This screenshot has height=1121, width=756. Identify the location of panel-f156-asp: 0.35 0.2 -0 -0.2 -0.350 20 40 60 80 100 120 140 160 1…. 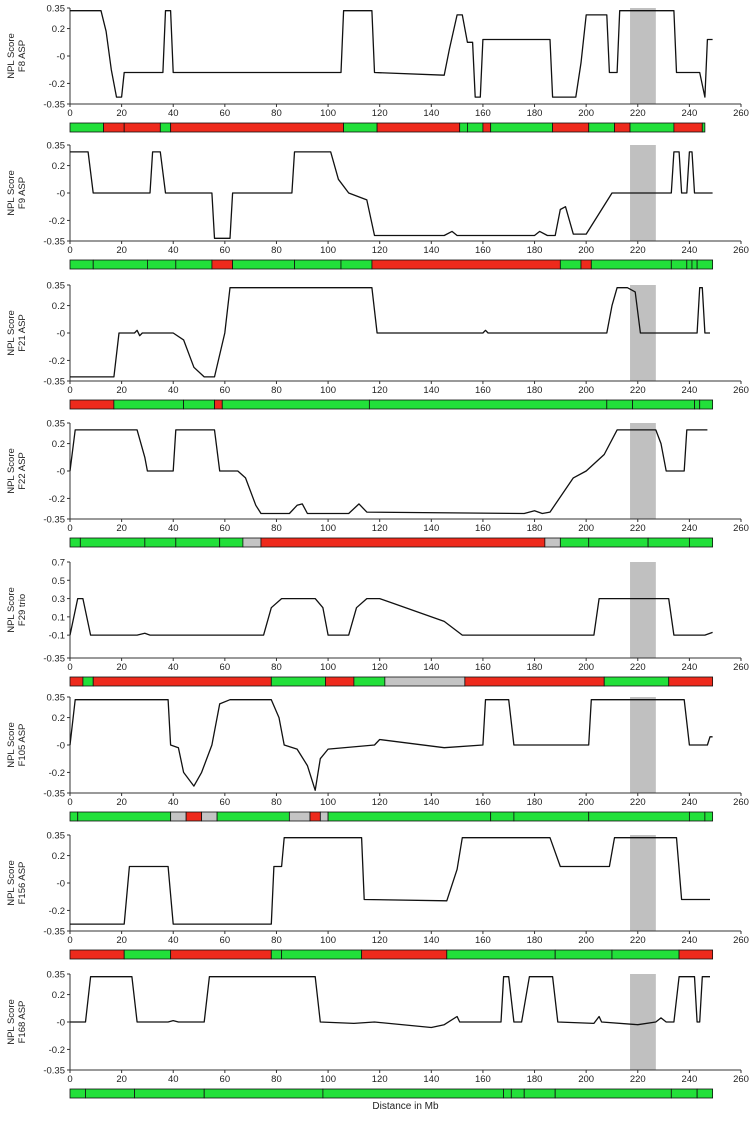
(377, 895).